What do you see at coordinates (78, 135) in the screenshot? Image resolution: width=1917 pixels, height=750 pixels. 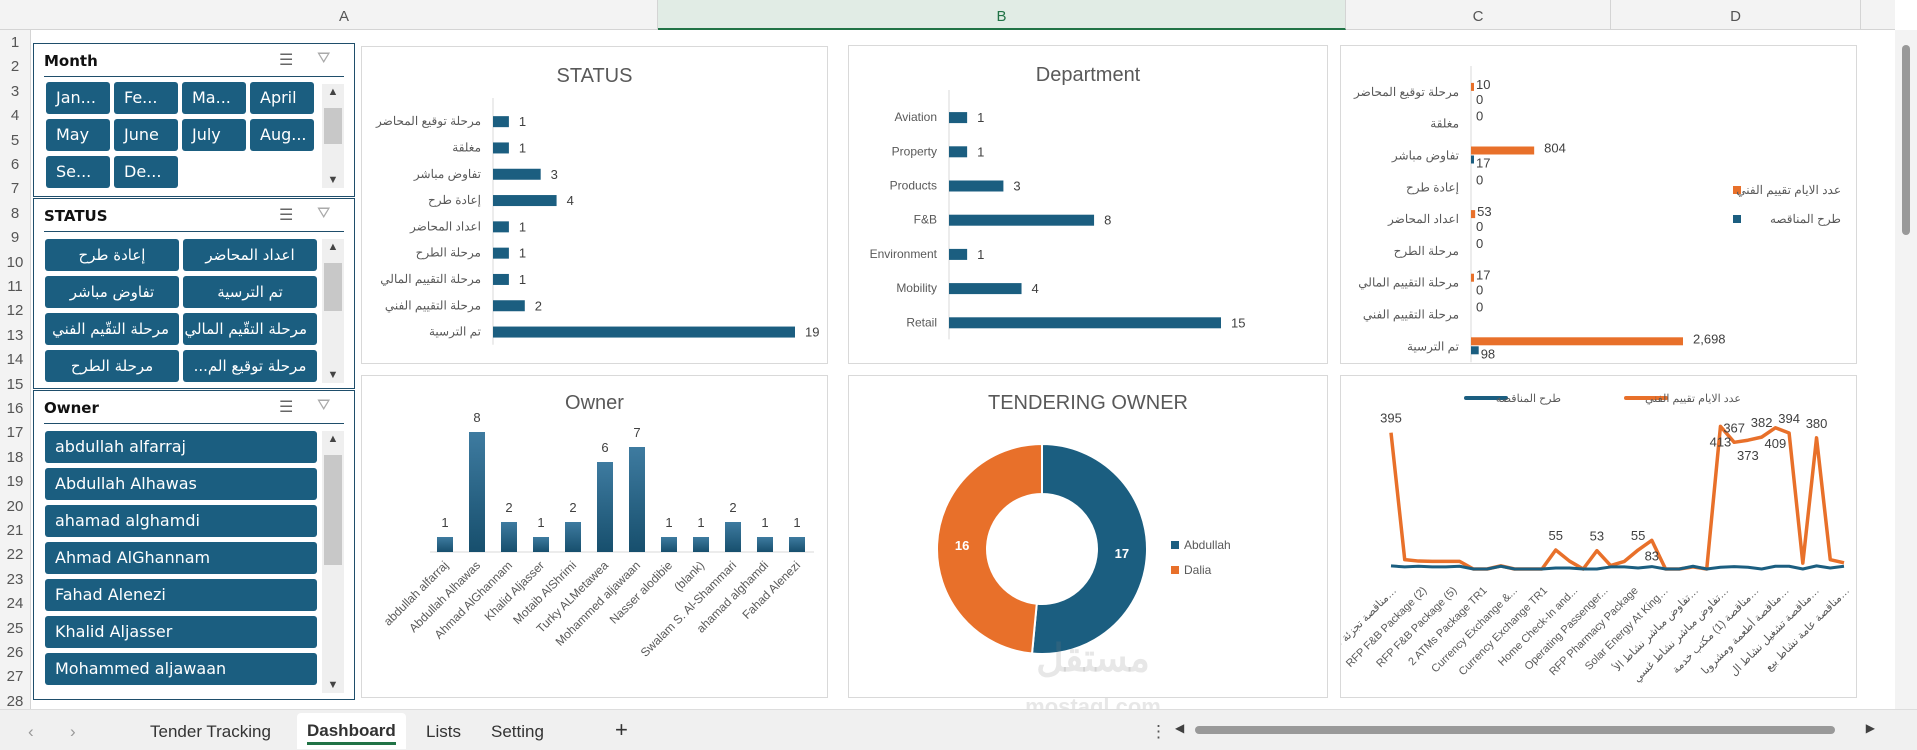 I see `slicer-item: May` at bounding box center [78, 135].